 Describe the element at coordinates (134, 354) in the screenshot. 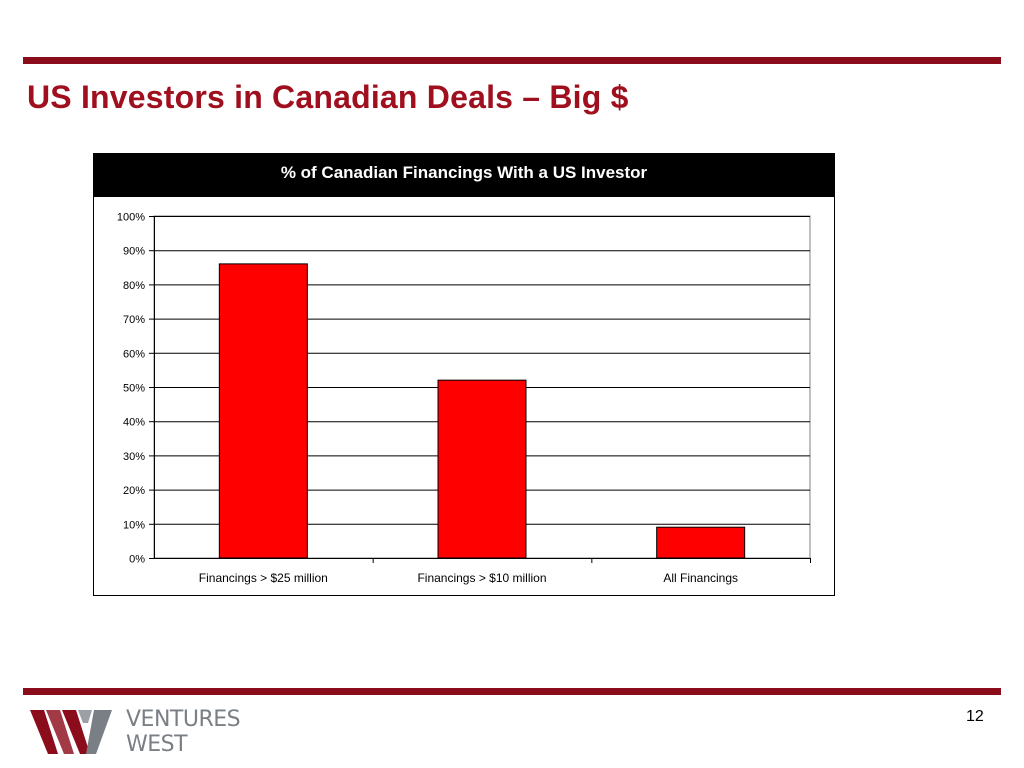

I see `y-tick-label: 60%` at that location.